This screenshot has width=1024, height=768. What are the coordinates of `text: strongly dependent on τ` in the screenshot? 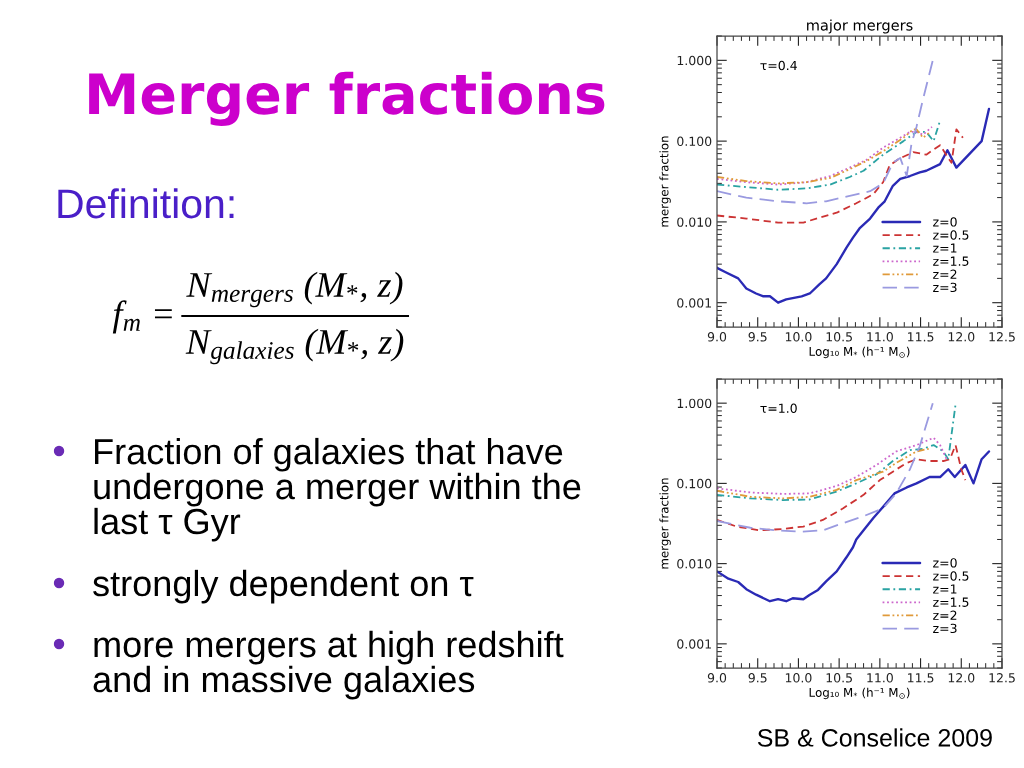 It's located at (283, 586).